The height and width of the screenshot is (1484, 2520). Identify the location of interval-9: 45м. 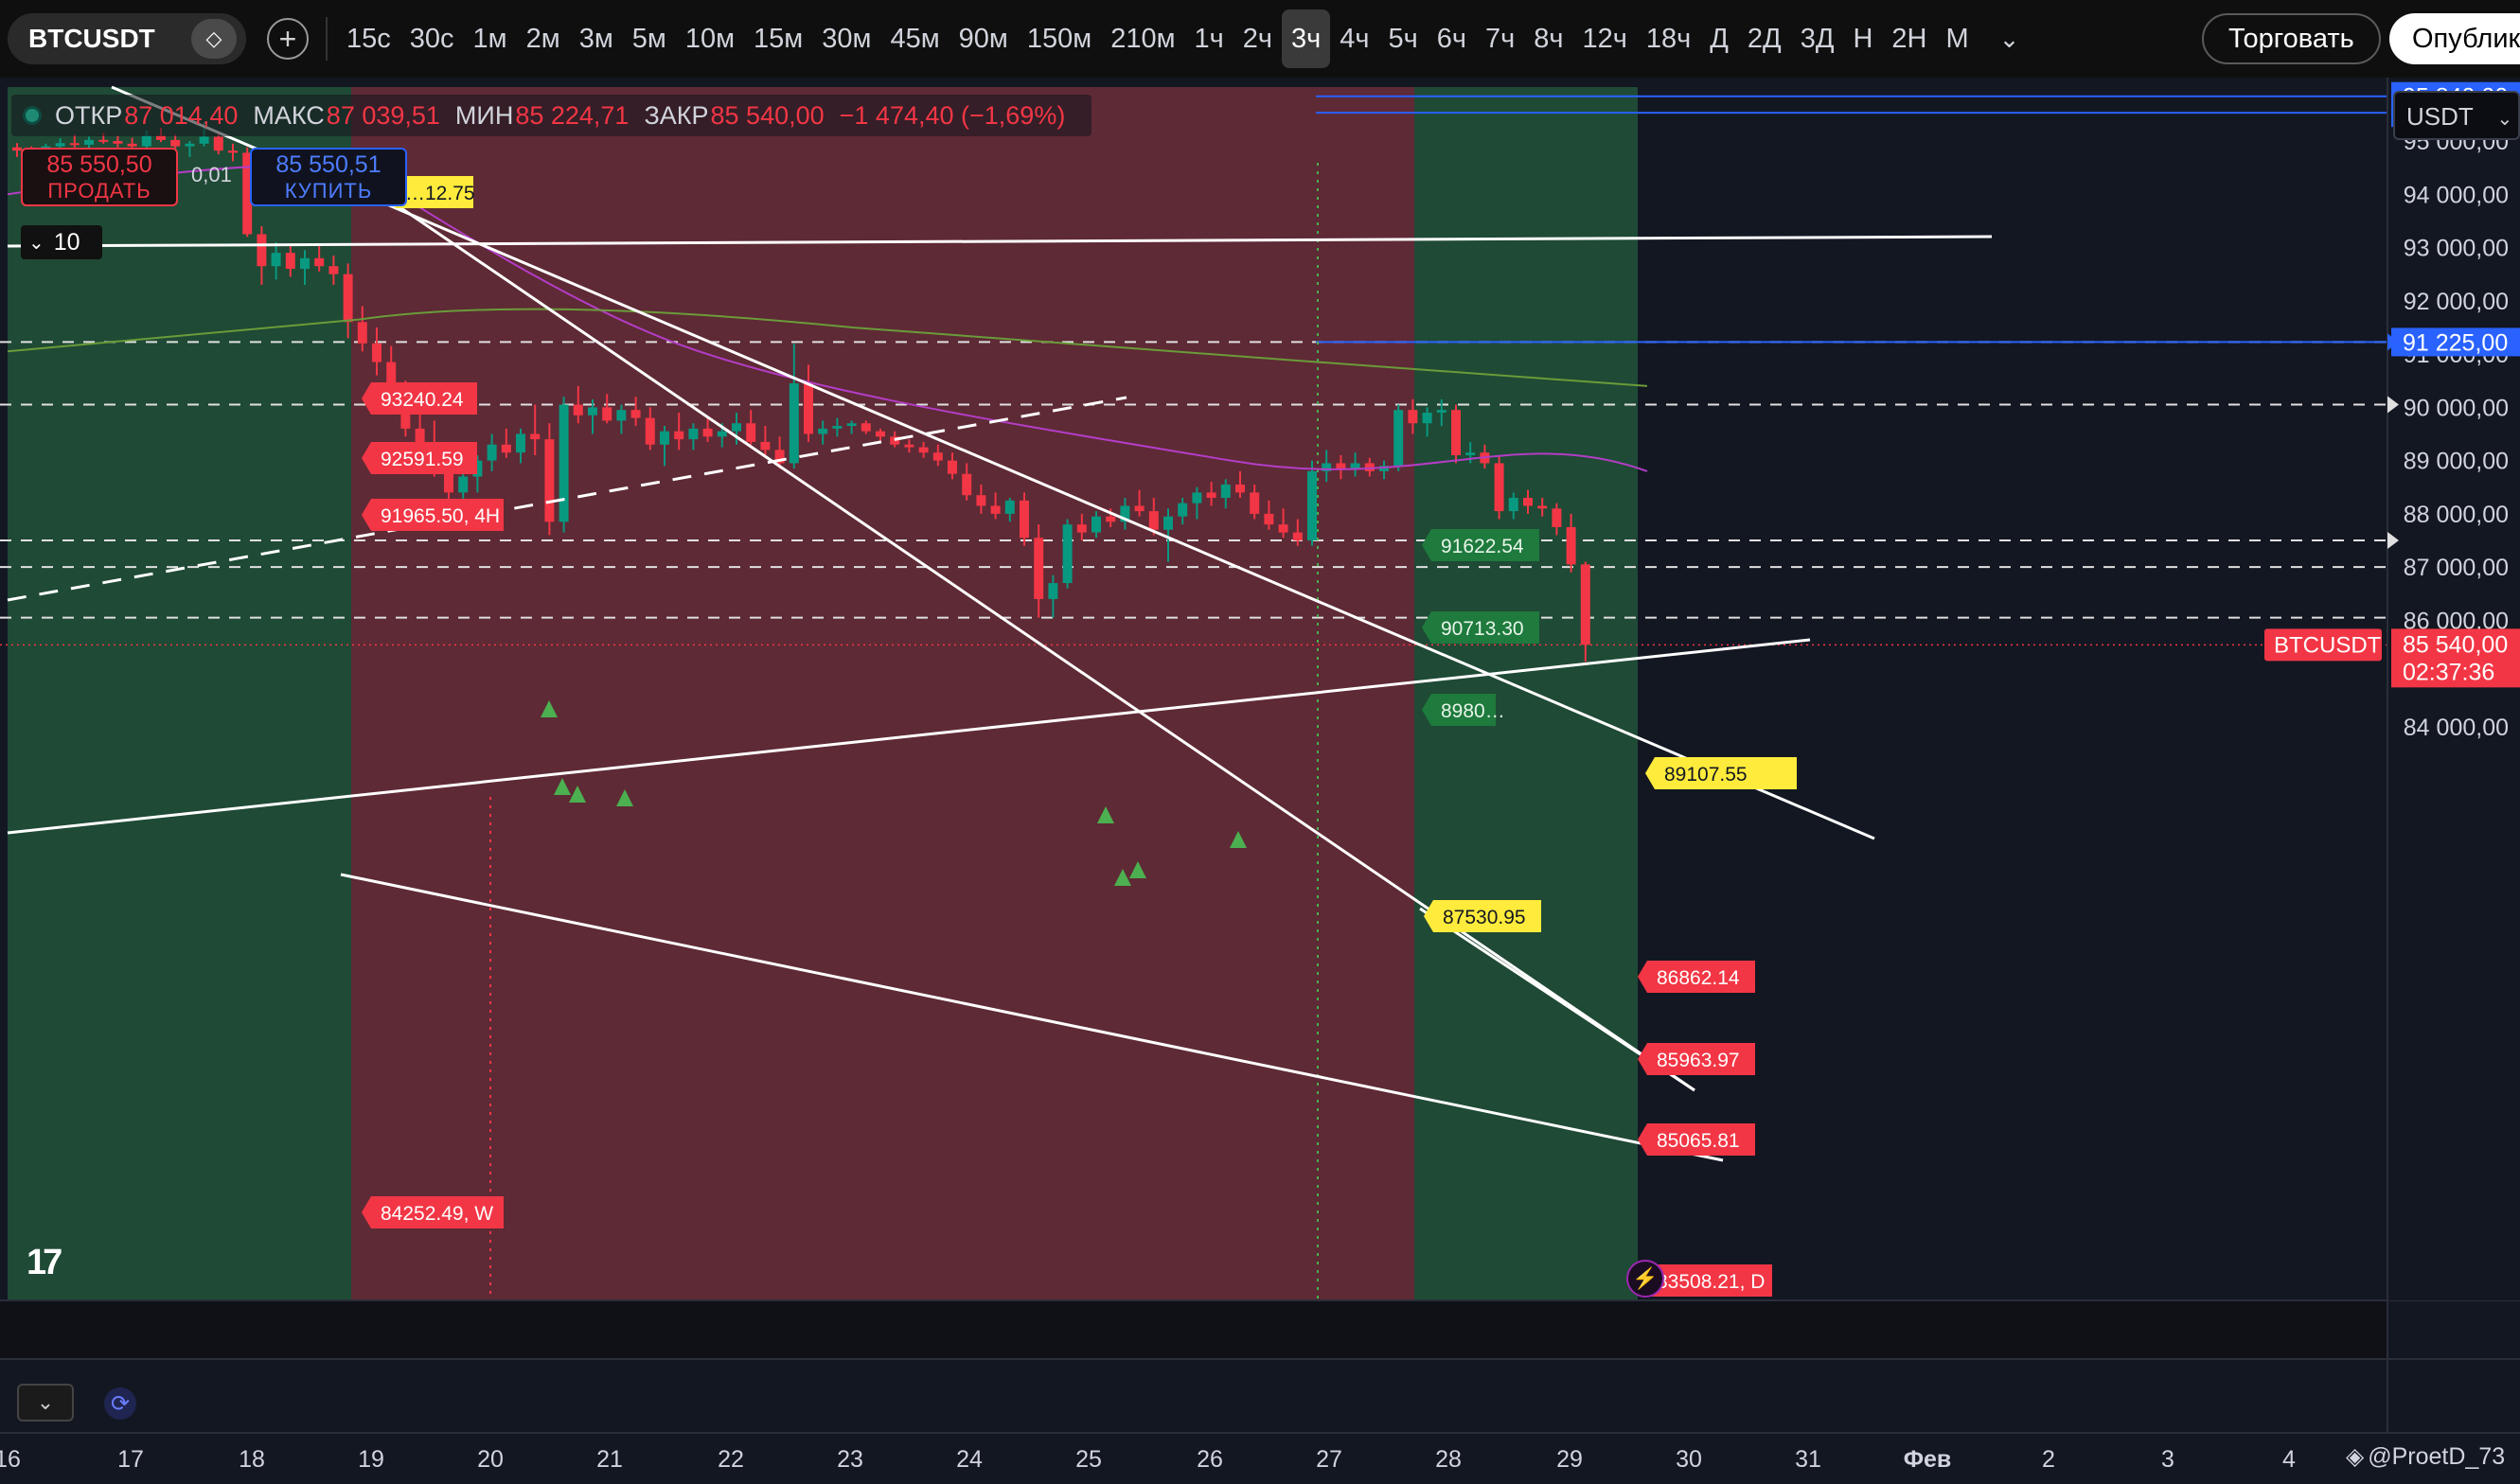
(915, 39).